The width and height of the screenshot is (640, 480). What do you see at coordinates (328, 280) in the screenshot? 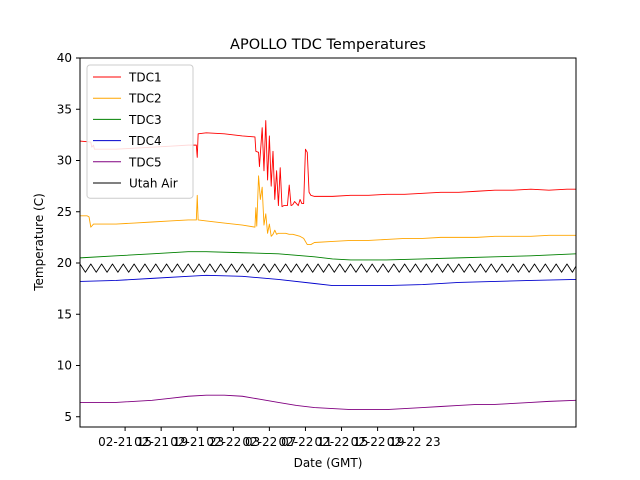
I see `series-line-tdc4` at bounding box center [328, 280].